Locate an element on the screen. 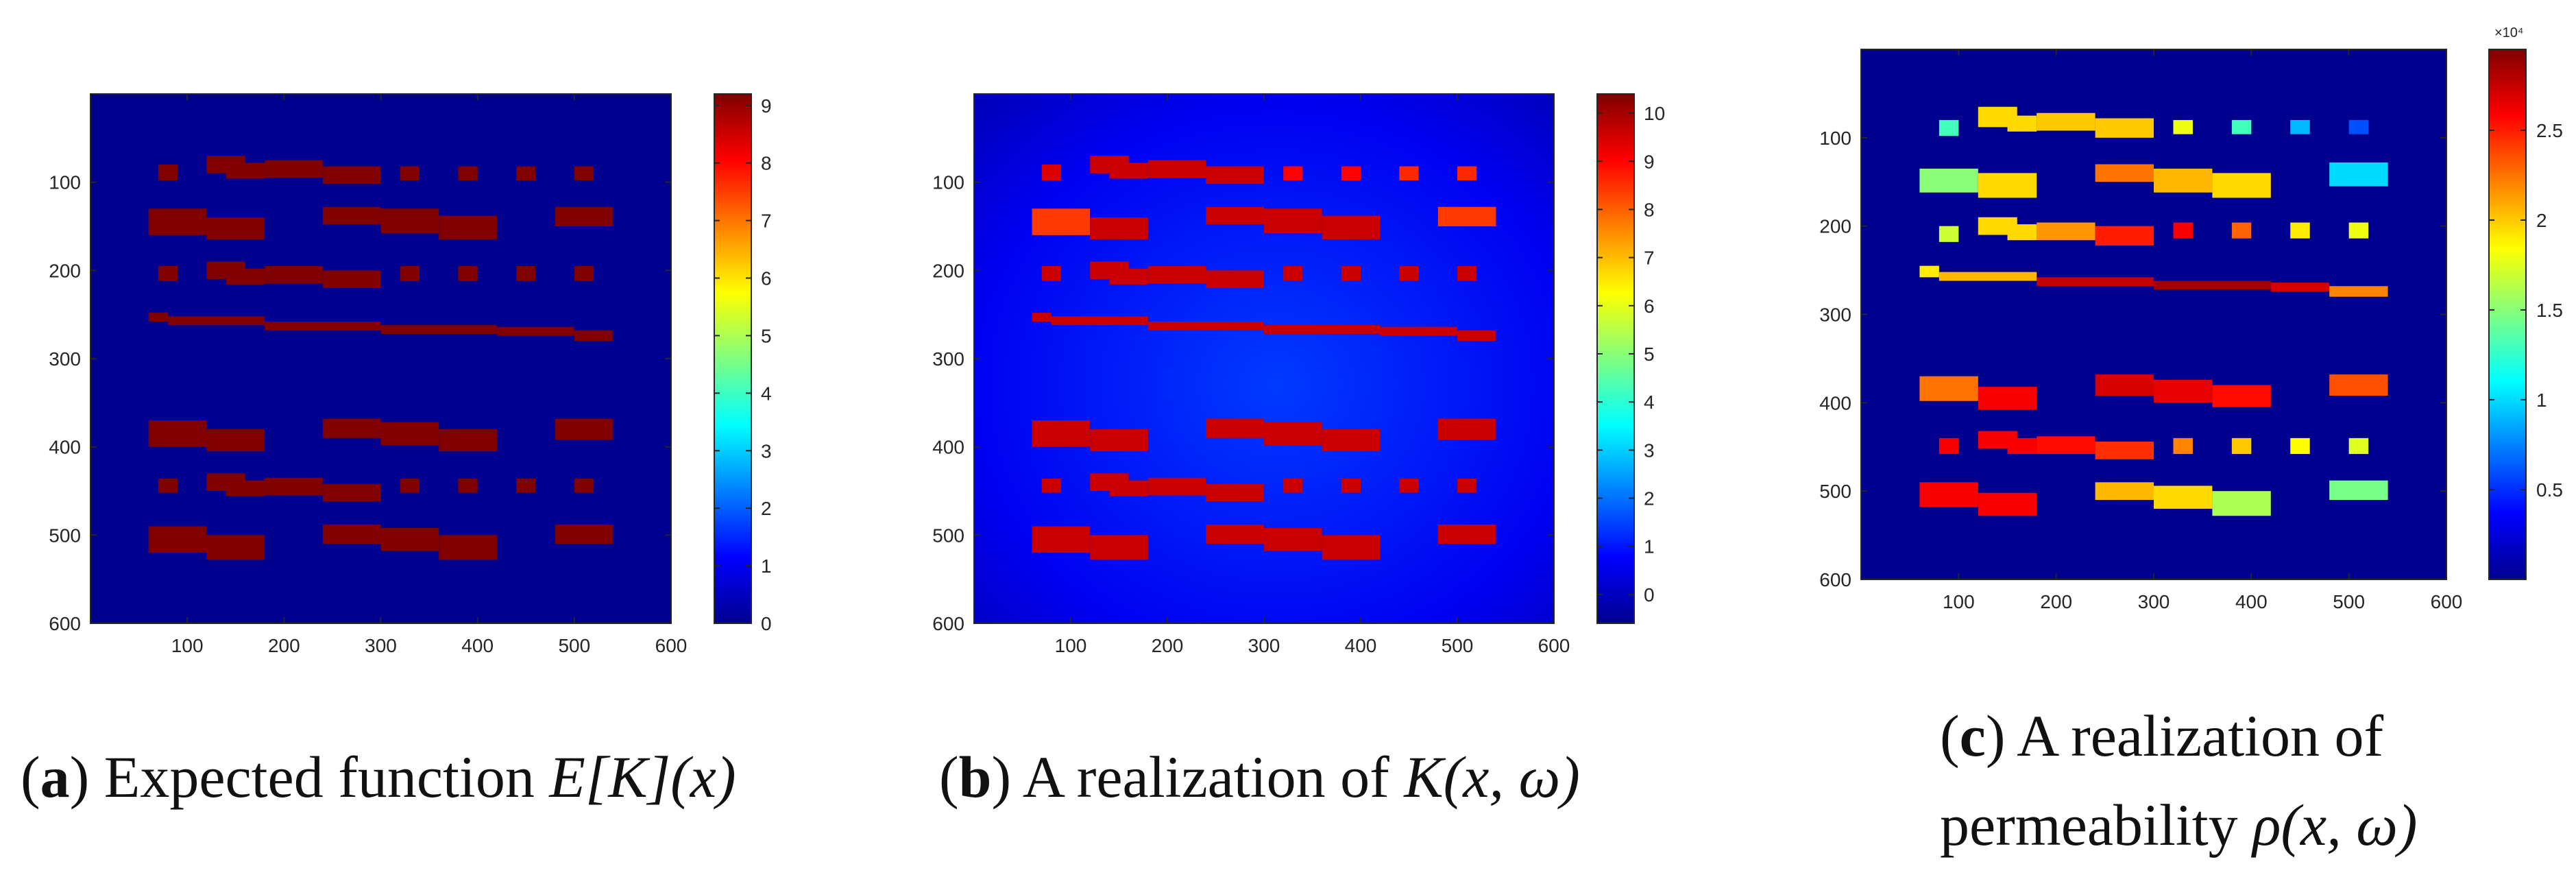 The height and width of the screenshot is (875, 2576). colorbar-tick-label: 0.5 is located at coordinates (2549, 490).